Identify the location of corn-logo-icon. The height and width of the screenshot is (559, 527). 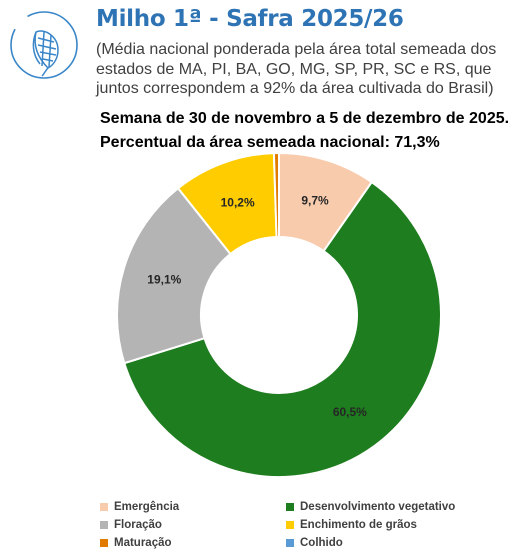
(44, 45).